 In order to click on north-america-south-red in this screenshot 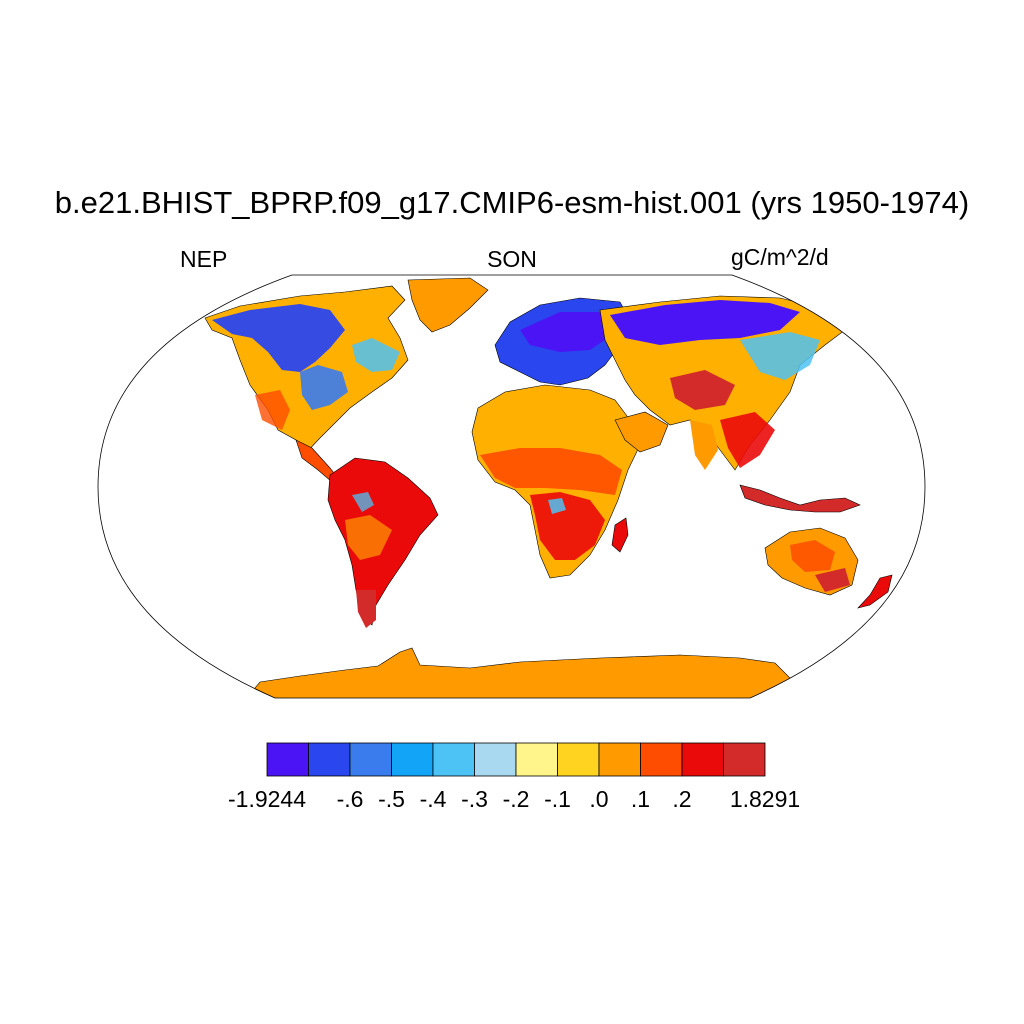, I will do `click(272, 410)`.